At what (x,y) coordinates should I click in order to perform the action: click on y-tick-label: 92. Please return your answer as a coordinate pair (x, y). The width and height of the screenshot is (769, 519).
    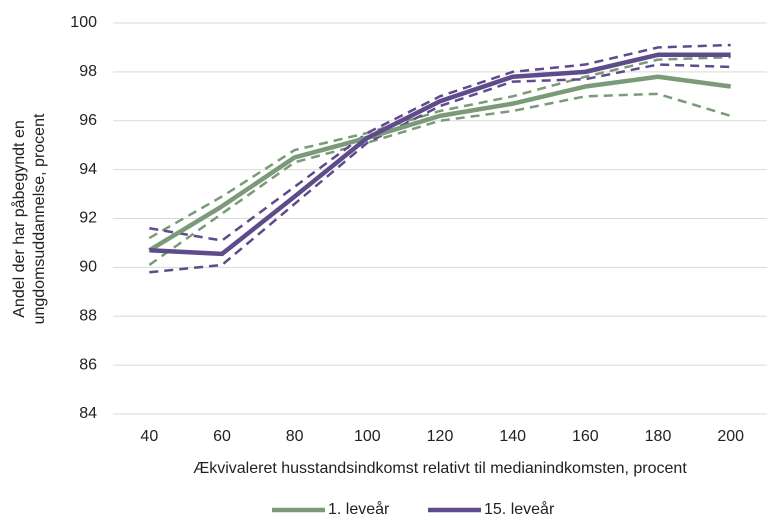
    Looking at the image, I should click on (88, 218).